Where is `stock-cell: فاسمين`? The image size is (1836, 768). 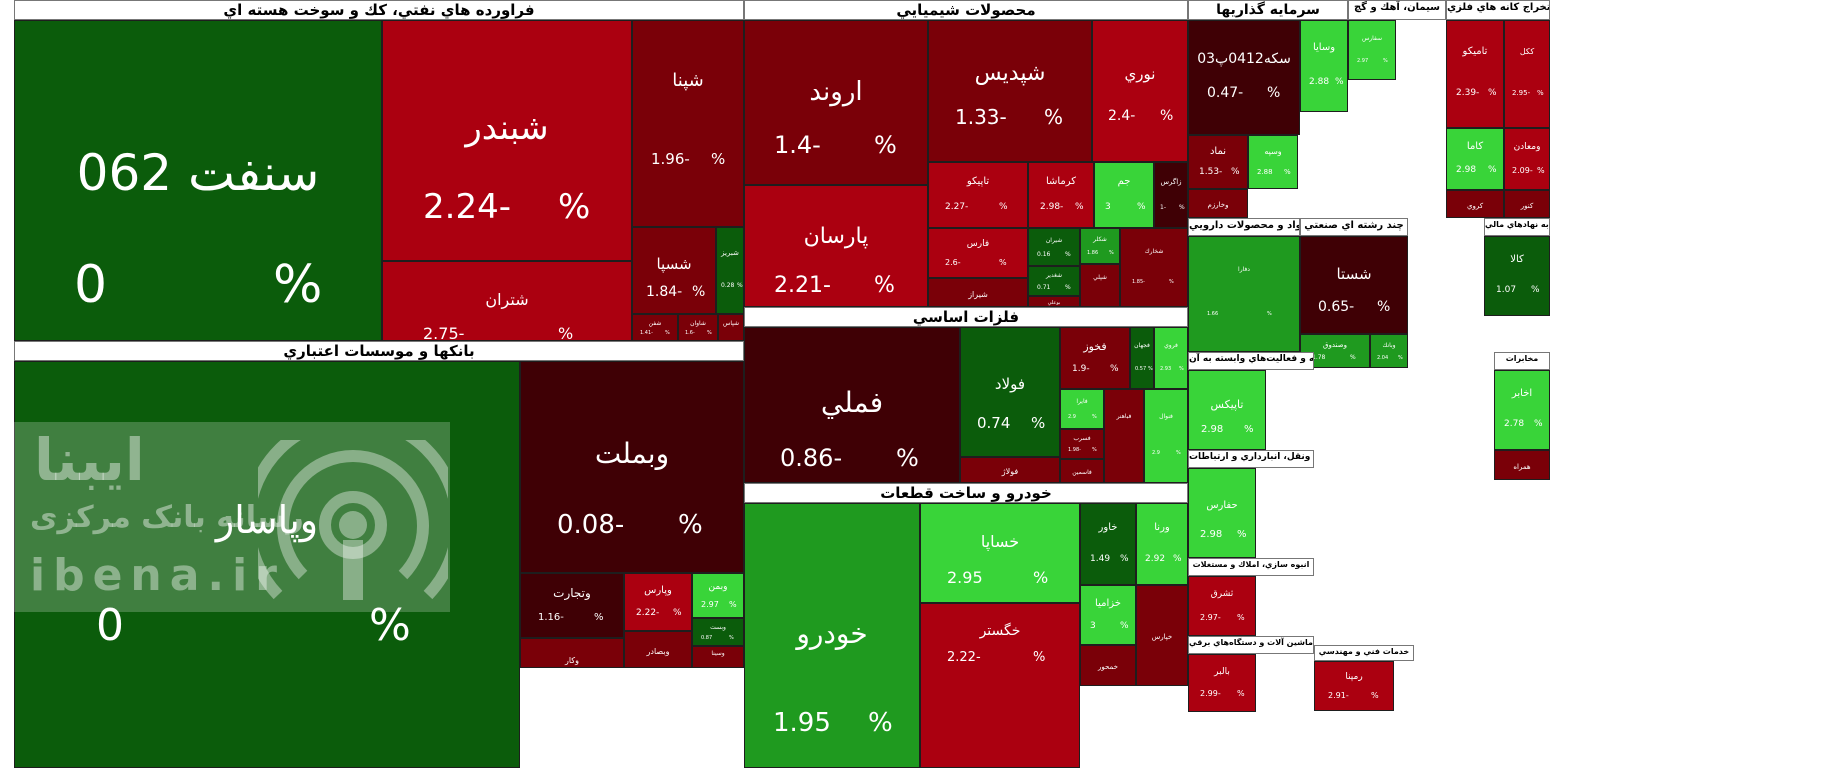 stock-cell: فاسمين is located at coordinates (1082, 471).